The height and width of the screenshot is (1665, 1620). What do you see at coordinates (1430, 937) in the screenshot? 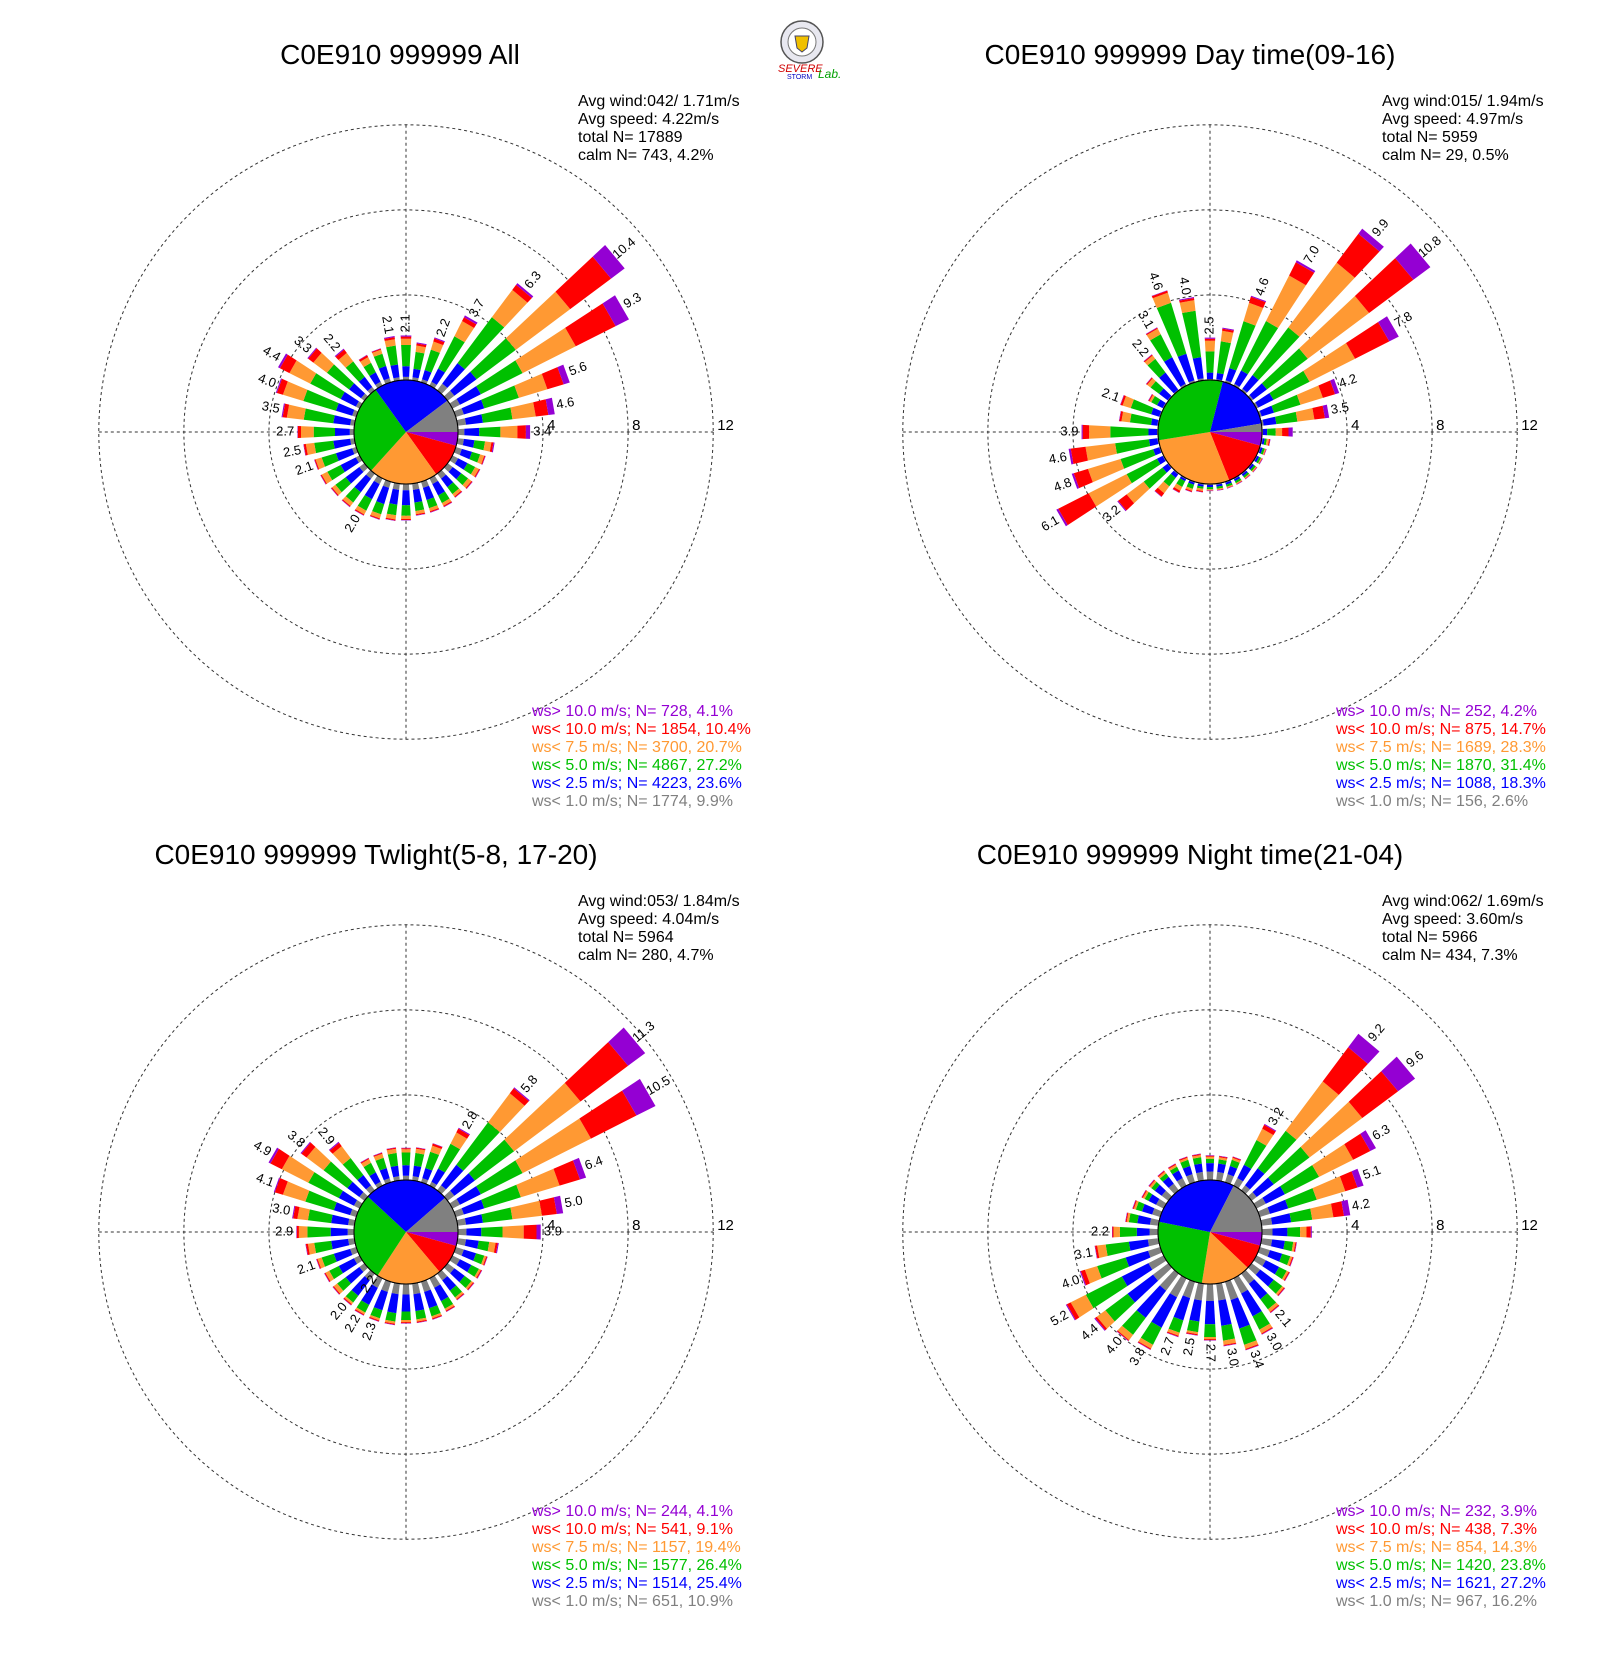
I see `stats-line: total N= 5966` at bounding box center [1430, 937].